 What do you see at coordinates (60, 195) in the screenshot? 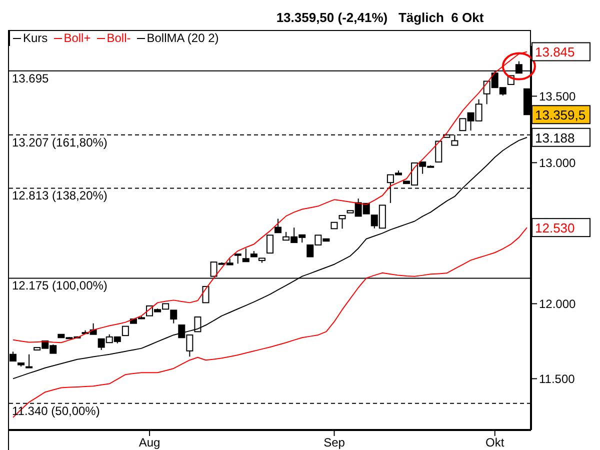
I see `ref-line-label: 12.813 (138,20%)` at bounding box center [60, 195].